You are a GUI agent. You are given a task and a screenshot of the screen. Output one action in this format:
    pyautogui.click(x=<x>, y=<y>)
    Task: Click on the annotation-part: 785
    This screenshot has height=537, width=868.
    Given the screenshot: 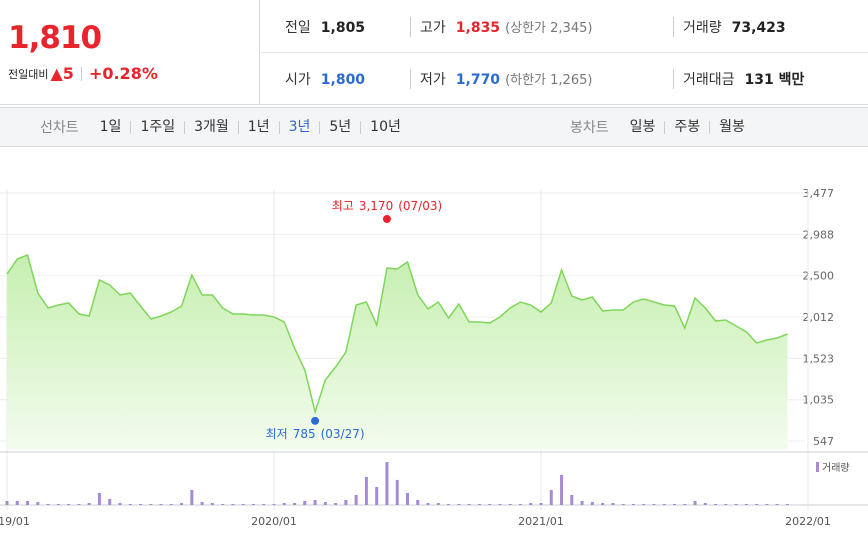 What is the action you would take?
    pyautogui.click(x=304, y=434)
    